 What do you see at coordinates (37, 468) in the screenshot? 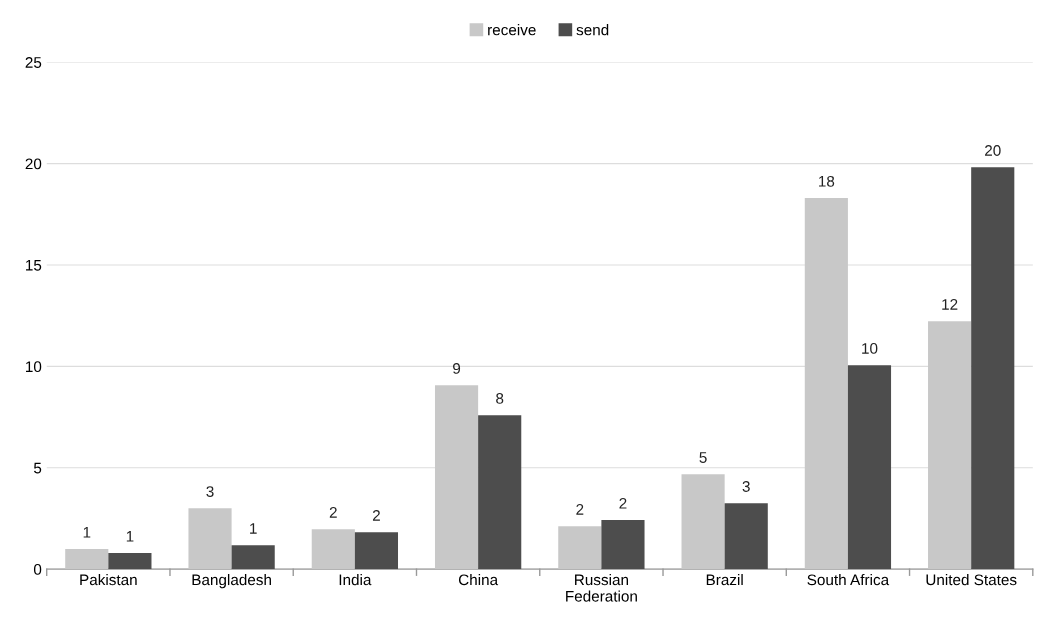
I see `y-tick-label: 5` at bounding box center [37, 468].